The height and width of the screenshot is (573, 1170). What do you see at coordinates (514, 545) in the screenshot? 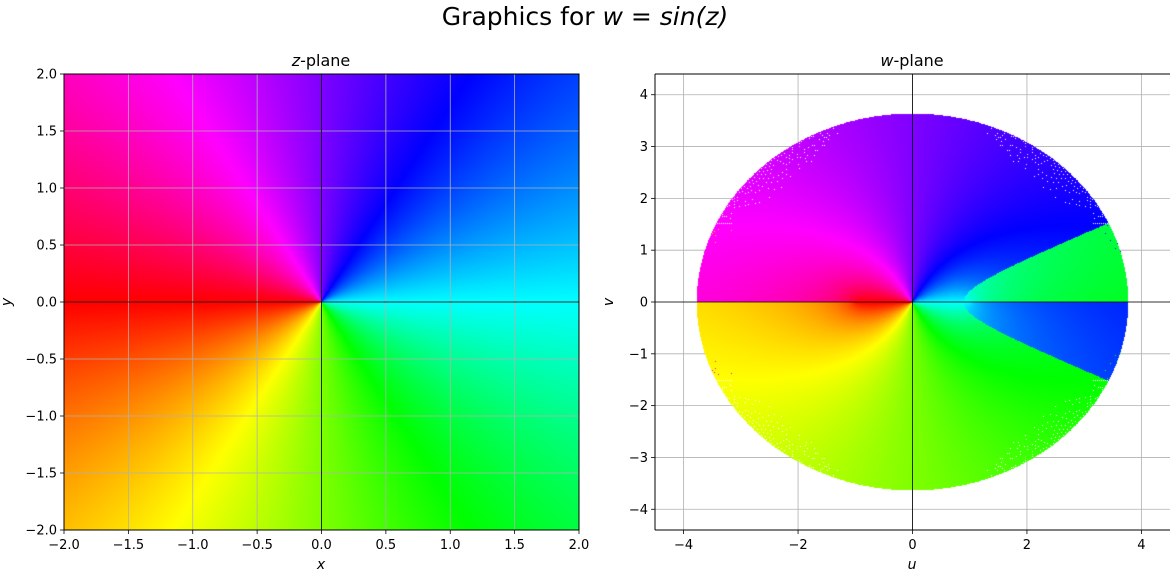
I see `x-tick-label: 1.5` at bounding box center [514, 545].